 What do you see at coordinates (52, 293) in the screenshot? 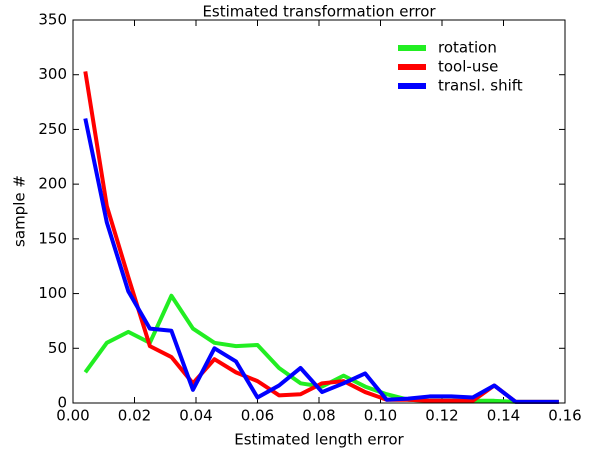
I see `y-tick-label: 100` at bounding box center [52, 293].